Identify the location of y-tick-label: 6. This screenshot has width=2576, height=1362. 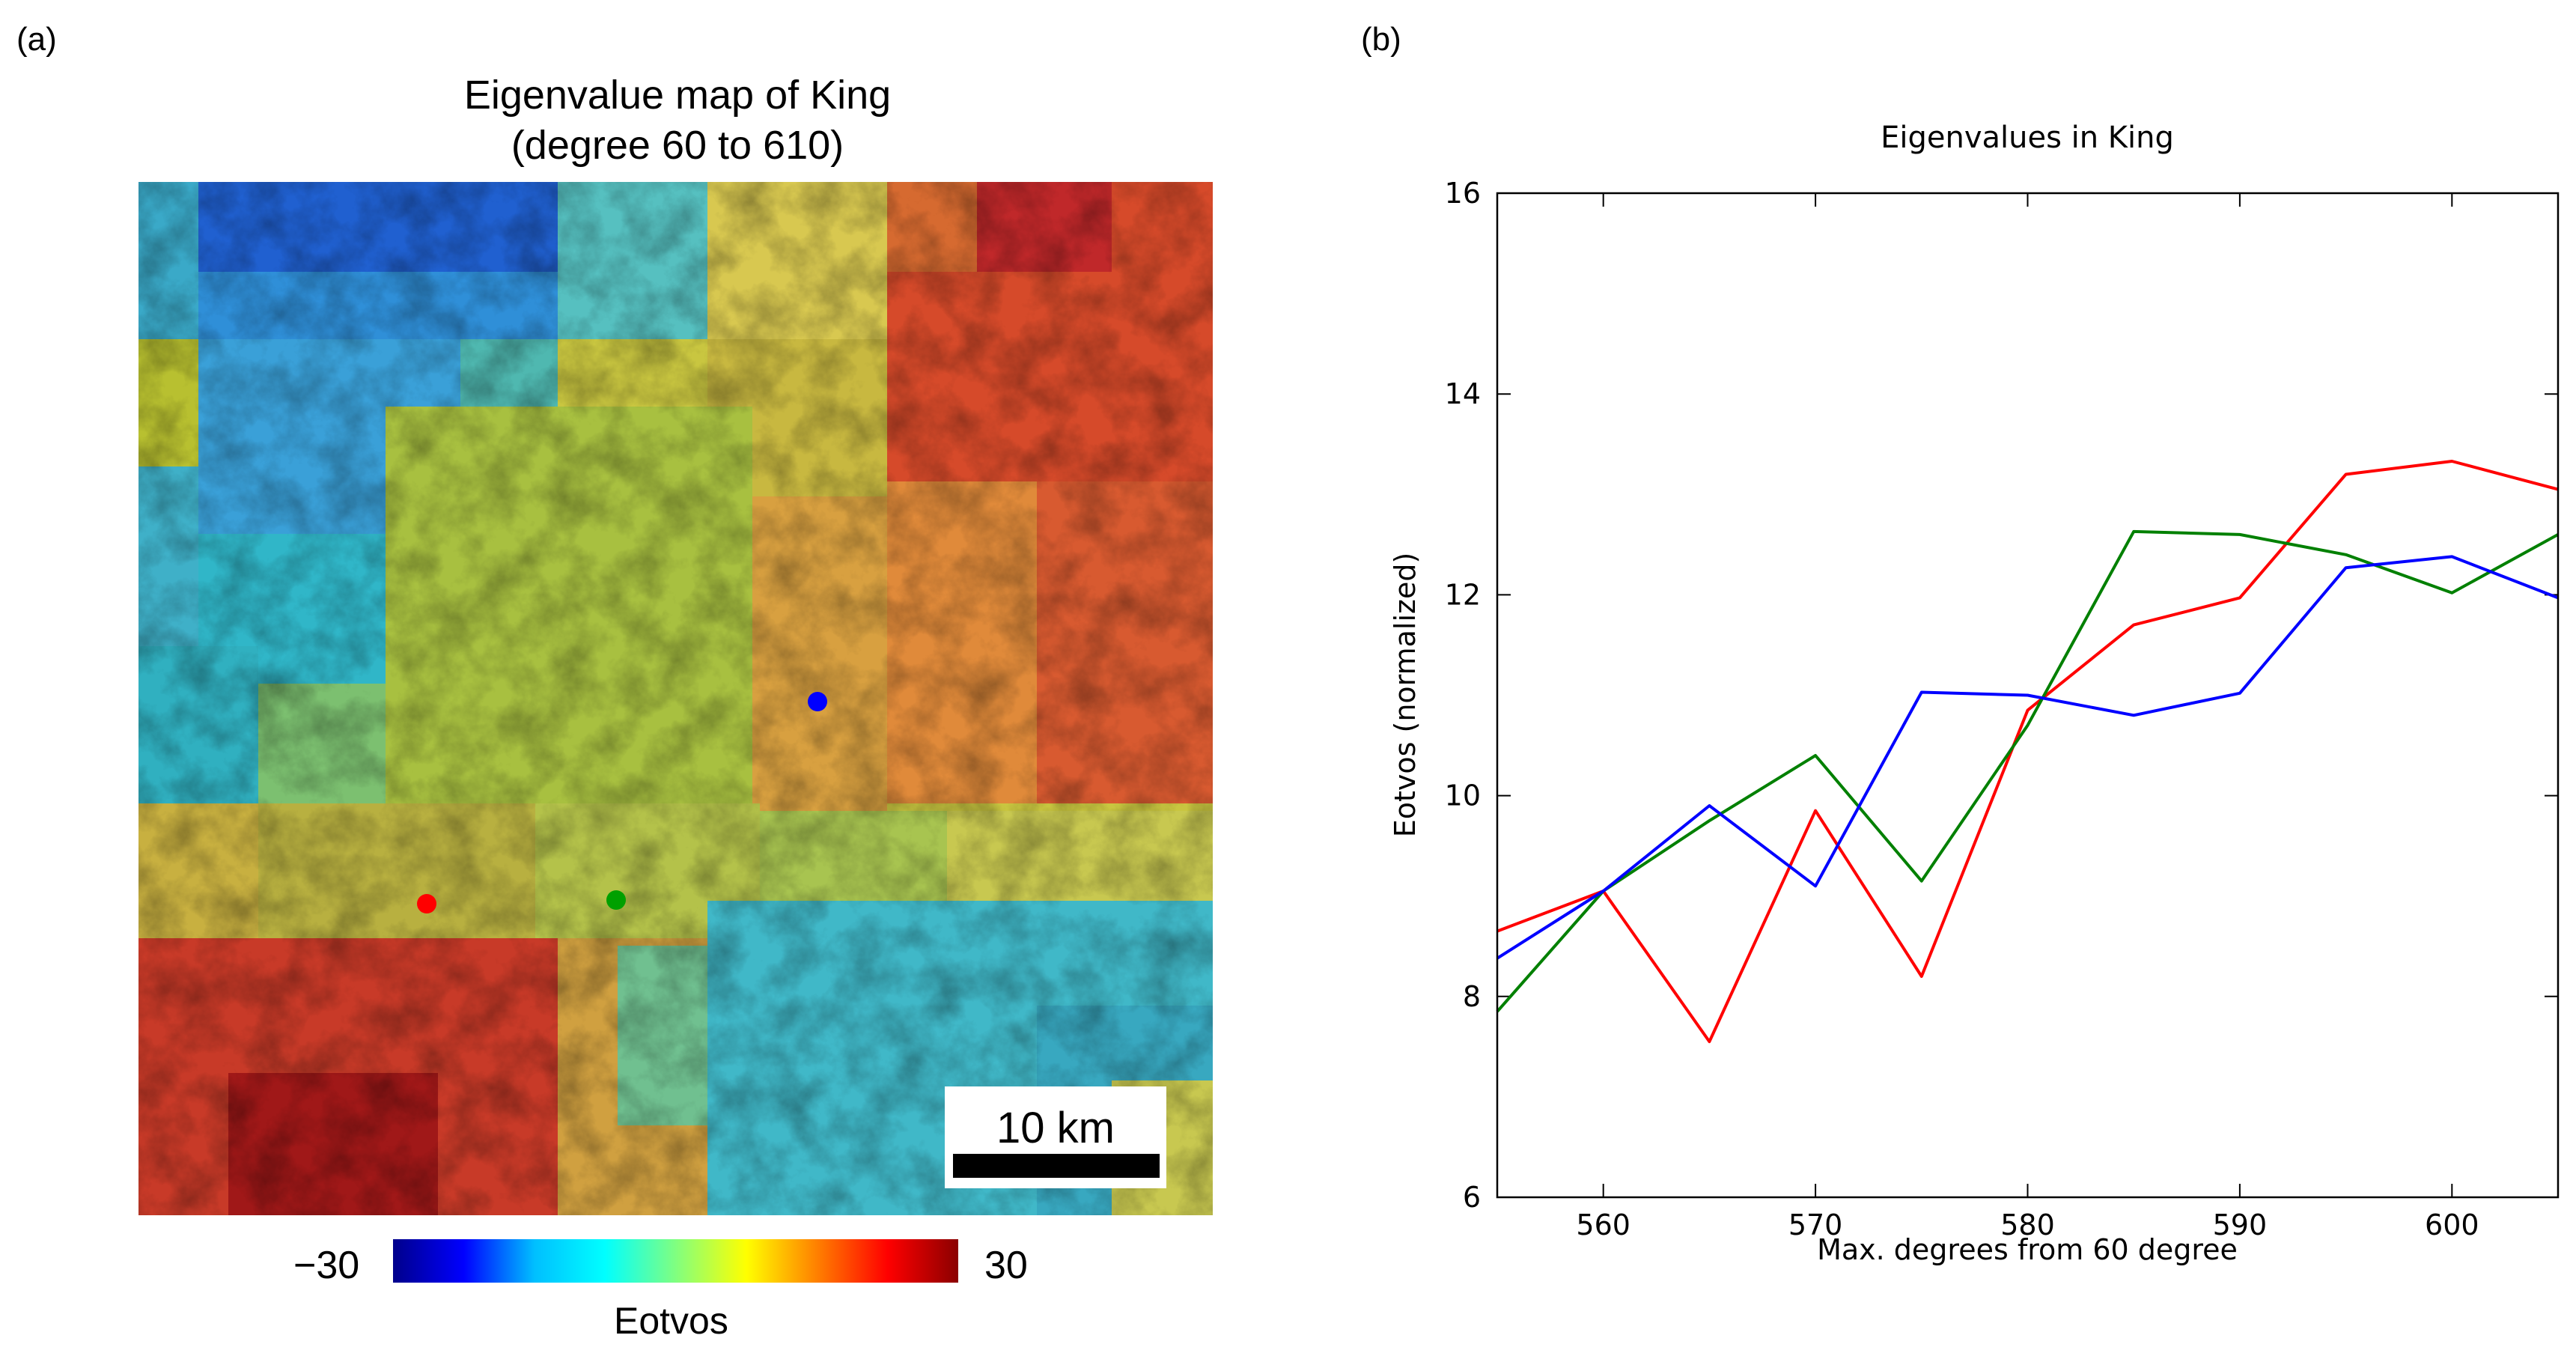
(1472, 1197).